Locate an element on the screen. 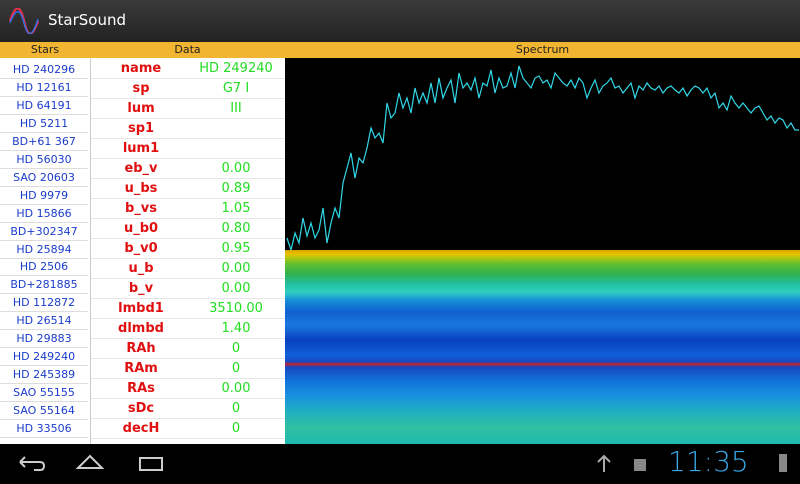 The height and width of the screenshot is (484, 800). field-label: sp is located at coordinates (141, 88).